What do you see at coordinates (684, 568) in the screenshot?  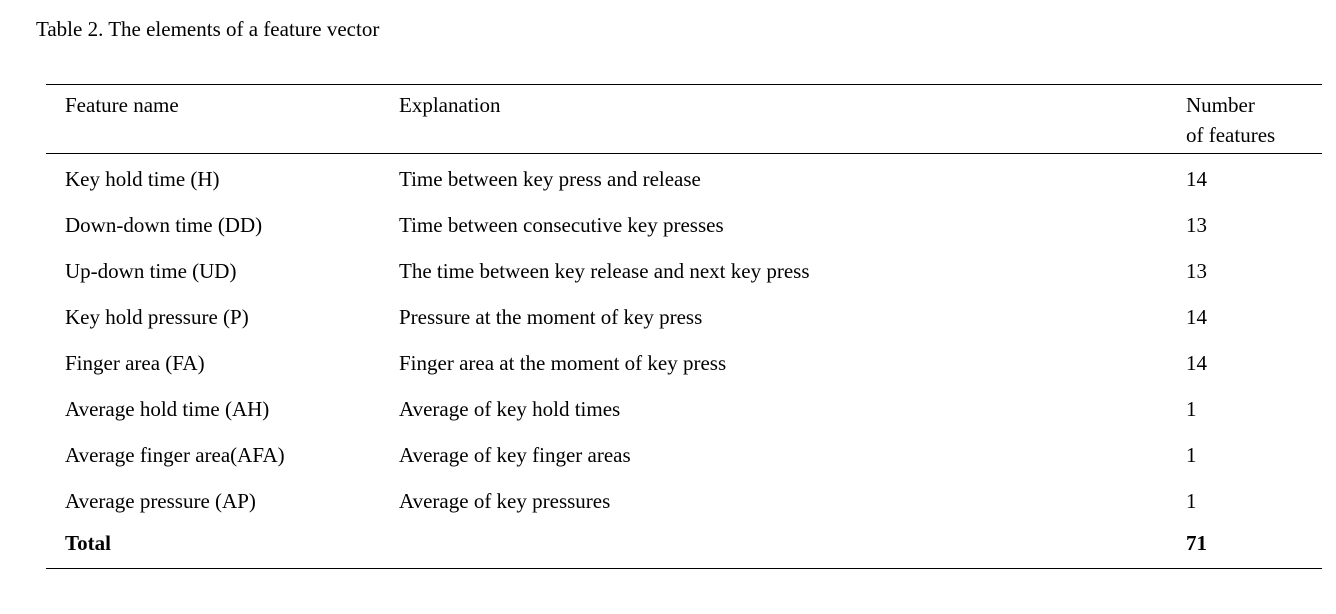 I see `bottom-rule` at bounding box center [684, 568].